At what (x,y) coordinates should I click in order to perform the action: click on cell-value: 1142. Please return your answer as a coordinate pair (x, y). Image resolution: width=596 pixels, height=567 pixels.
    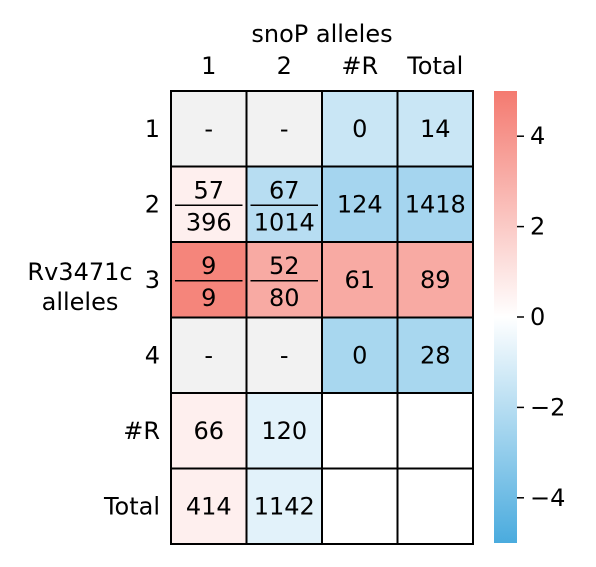
    Looking at the image, I should click on (284, 506).